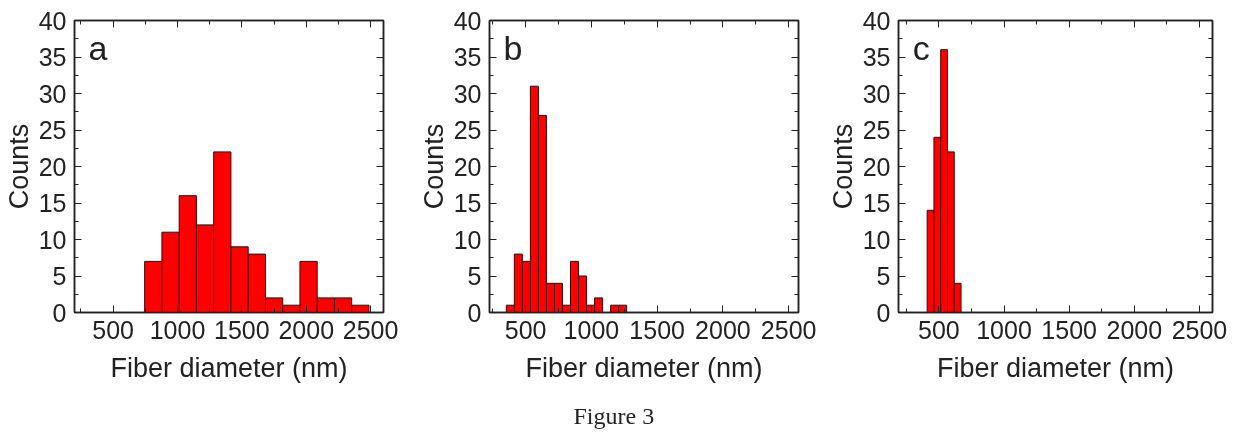  What do you see at coordinates (98, 48) in the screenshot?
I see `annotation: a` at bounding box center [98, 48].